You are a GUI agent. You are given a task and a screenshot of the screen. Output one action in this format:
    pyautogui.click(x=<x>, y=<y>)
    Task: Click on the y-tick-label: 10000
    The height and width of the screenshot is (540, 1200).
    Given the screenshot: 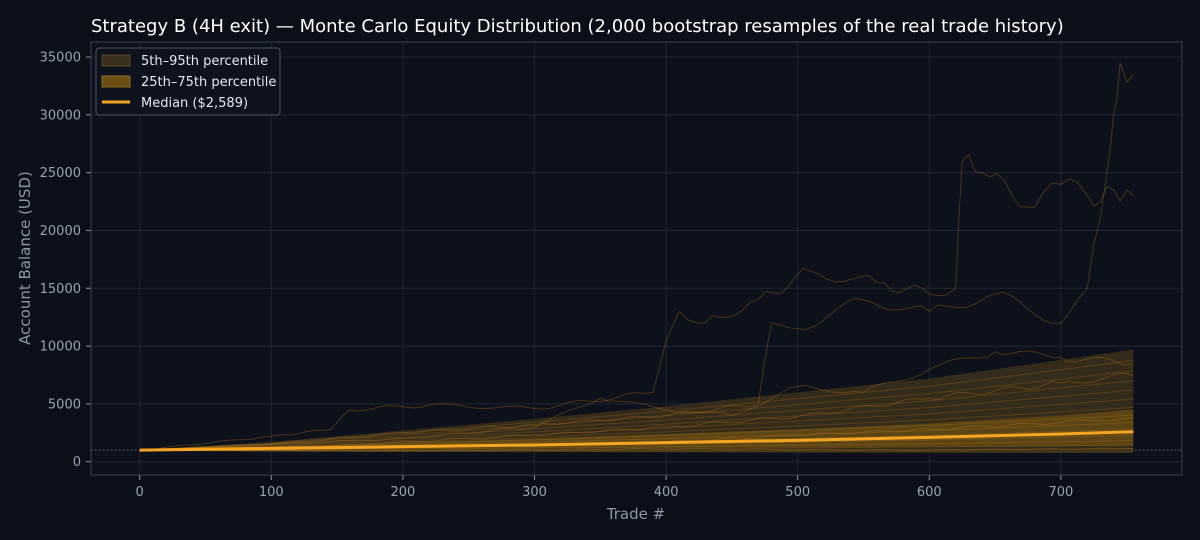 What is the action you would take?
    pyautogui.click(x=60, y=347)
    